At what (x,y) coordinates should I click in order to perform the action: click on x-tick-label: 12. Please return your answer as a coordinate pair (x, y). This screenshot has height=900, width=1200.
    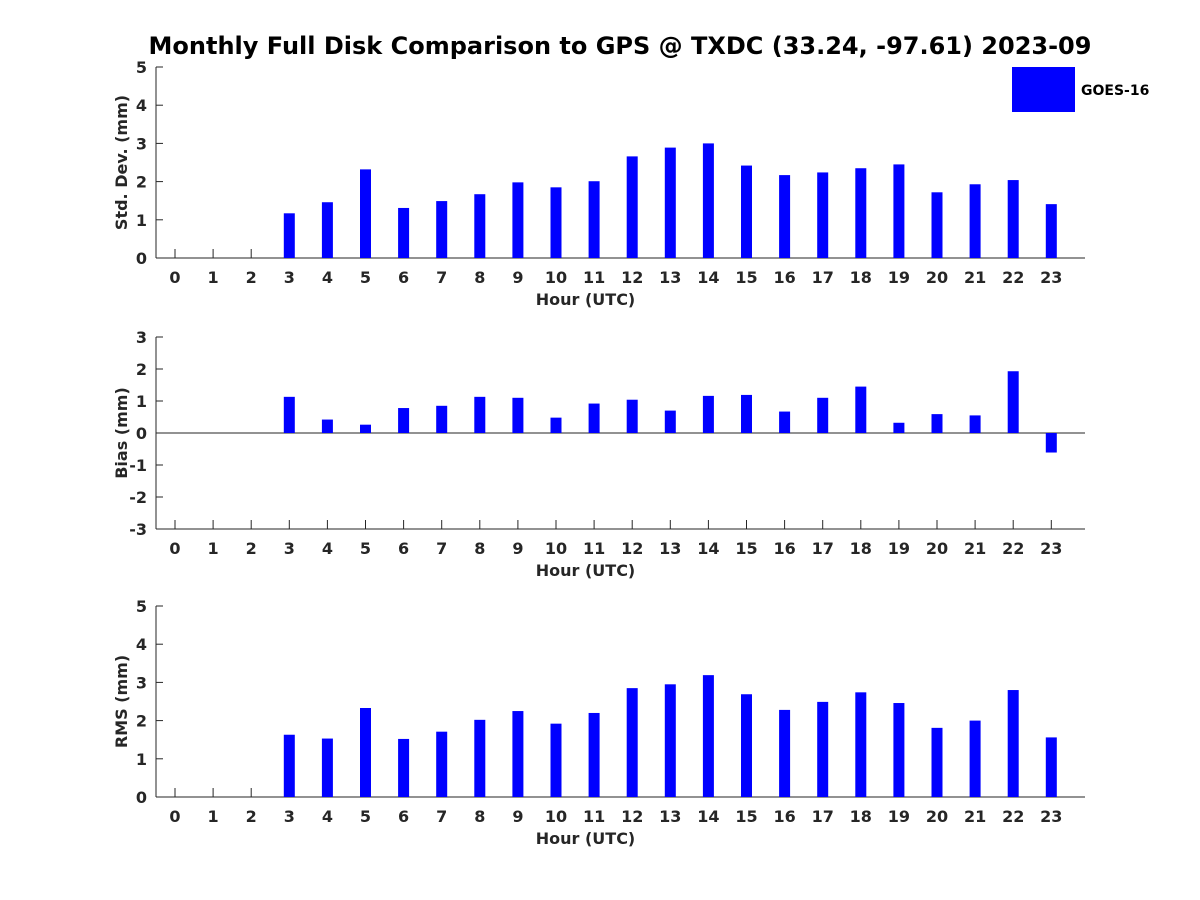
    Looking at the image, I should click on (632, 816).